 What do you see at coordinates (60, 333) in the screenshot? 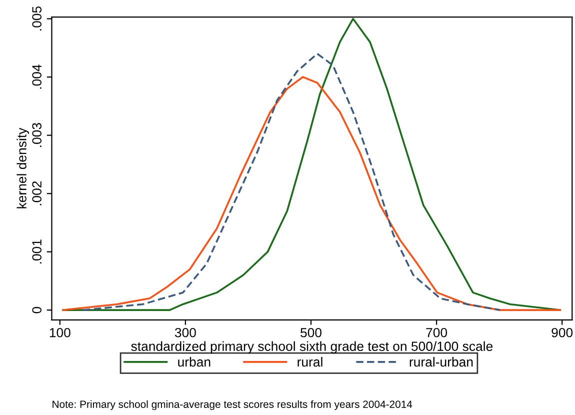
I see `x-tick-label: 100` at bounding box center [60, 333].